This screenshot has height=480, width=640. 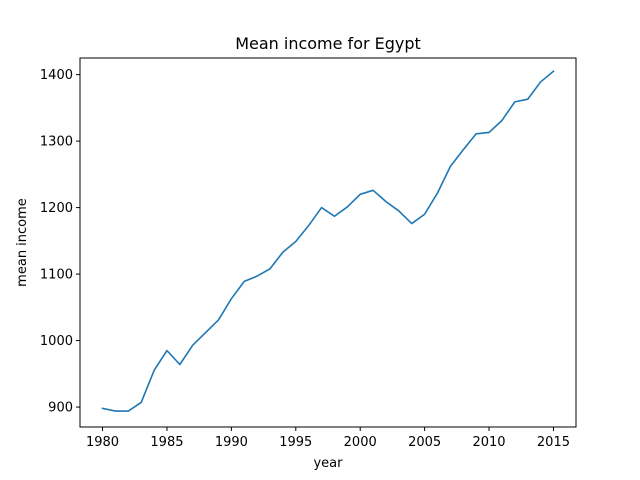 What do you see at coordinates (295, 442) in the screenshot?
I see `x-tick-label-1995: 1995` at bounding box center [295, 442].